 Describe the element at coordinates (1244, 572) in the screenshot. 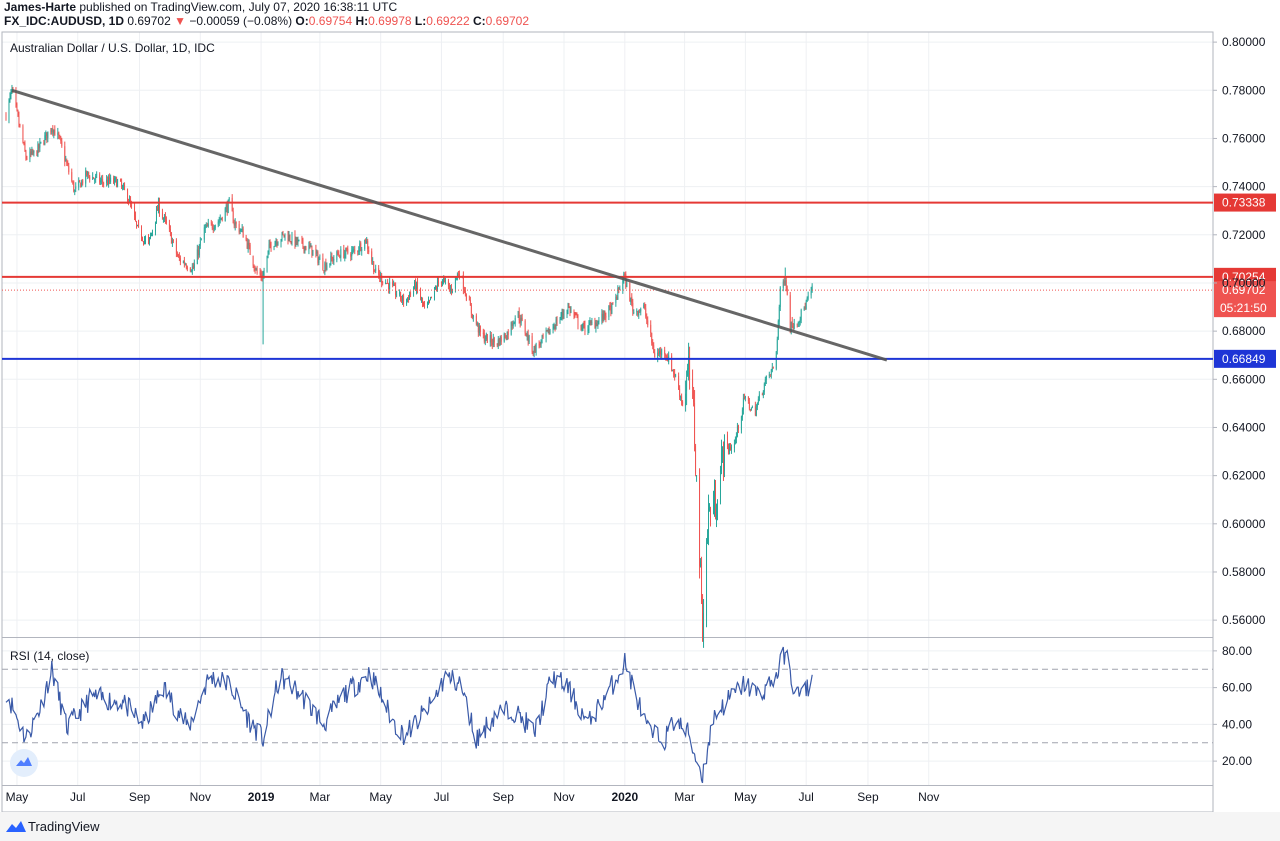

I see `price-tick-label: 0.58000` at that location.